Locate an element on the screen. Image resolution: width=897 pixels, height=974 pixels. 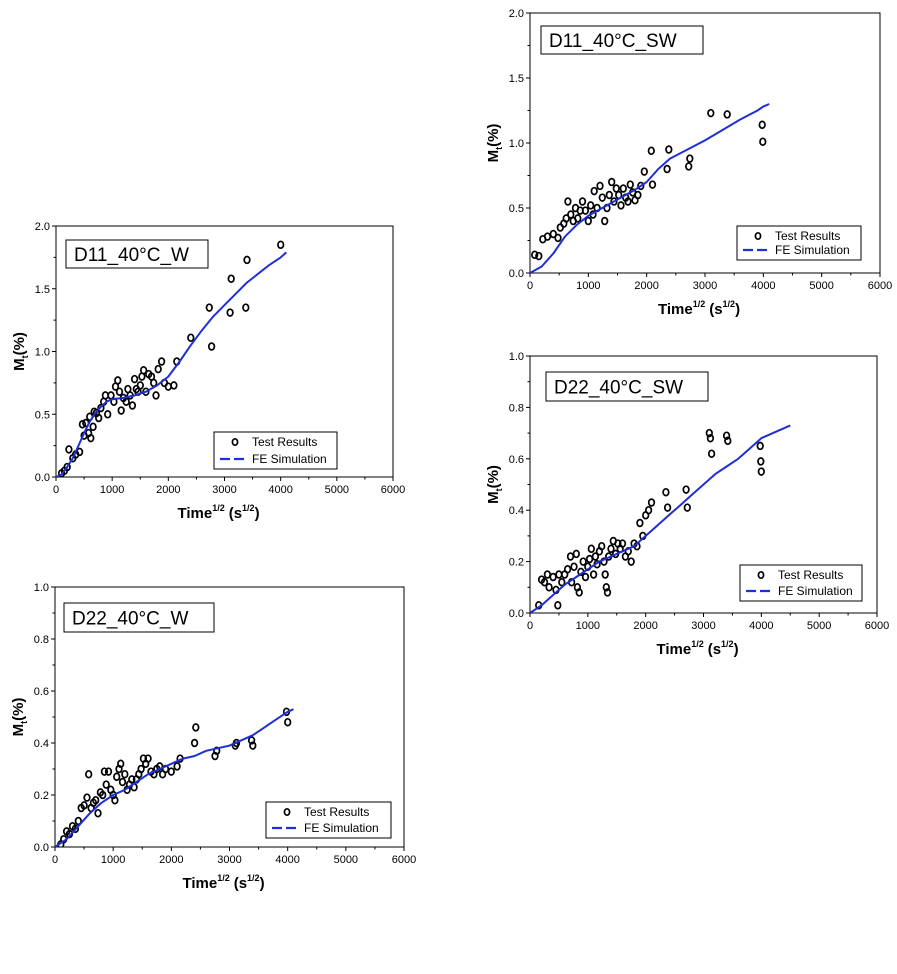
legend-marker-test-results is located at coordinates (758, 236).